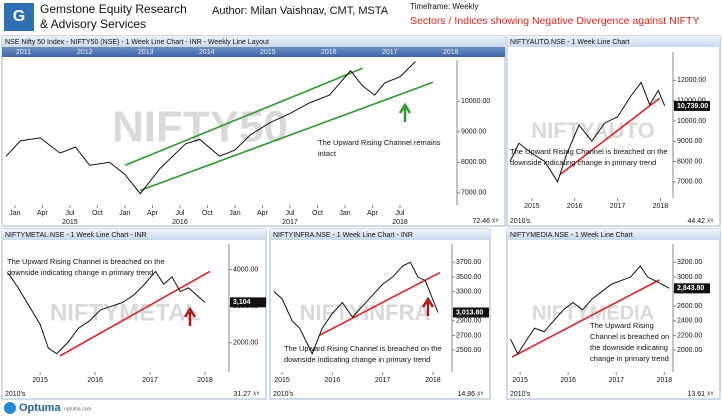 The image size is (722, 416). I want to click on company-name: & Advisory Services, so click(93, 24).